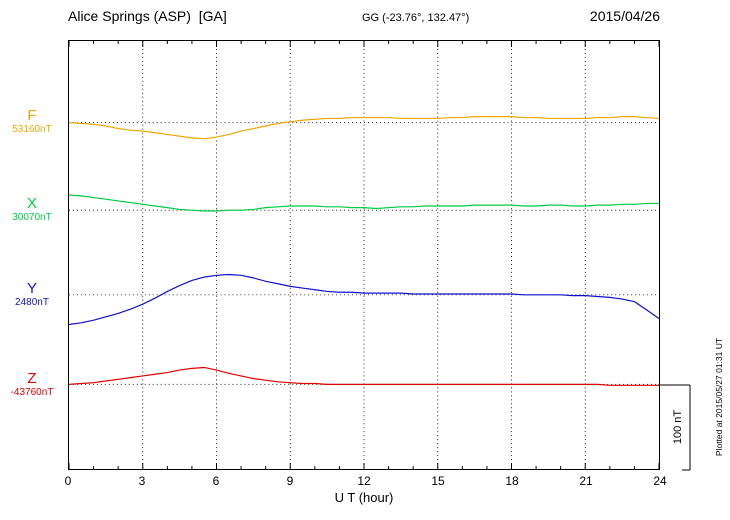 This screenshot has height=520, width=730. I want to click on x-tick-label-12: 12, so click(364, 481).